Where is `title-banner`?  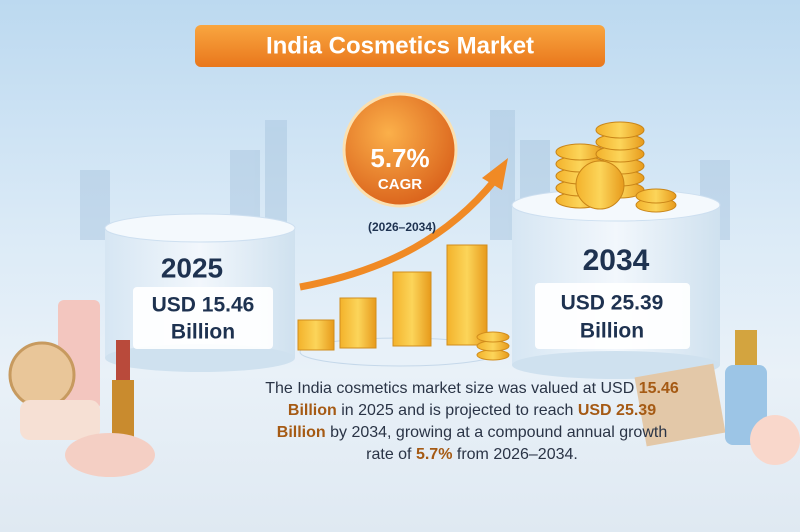
title-banner is located at coordinates (400, 46).